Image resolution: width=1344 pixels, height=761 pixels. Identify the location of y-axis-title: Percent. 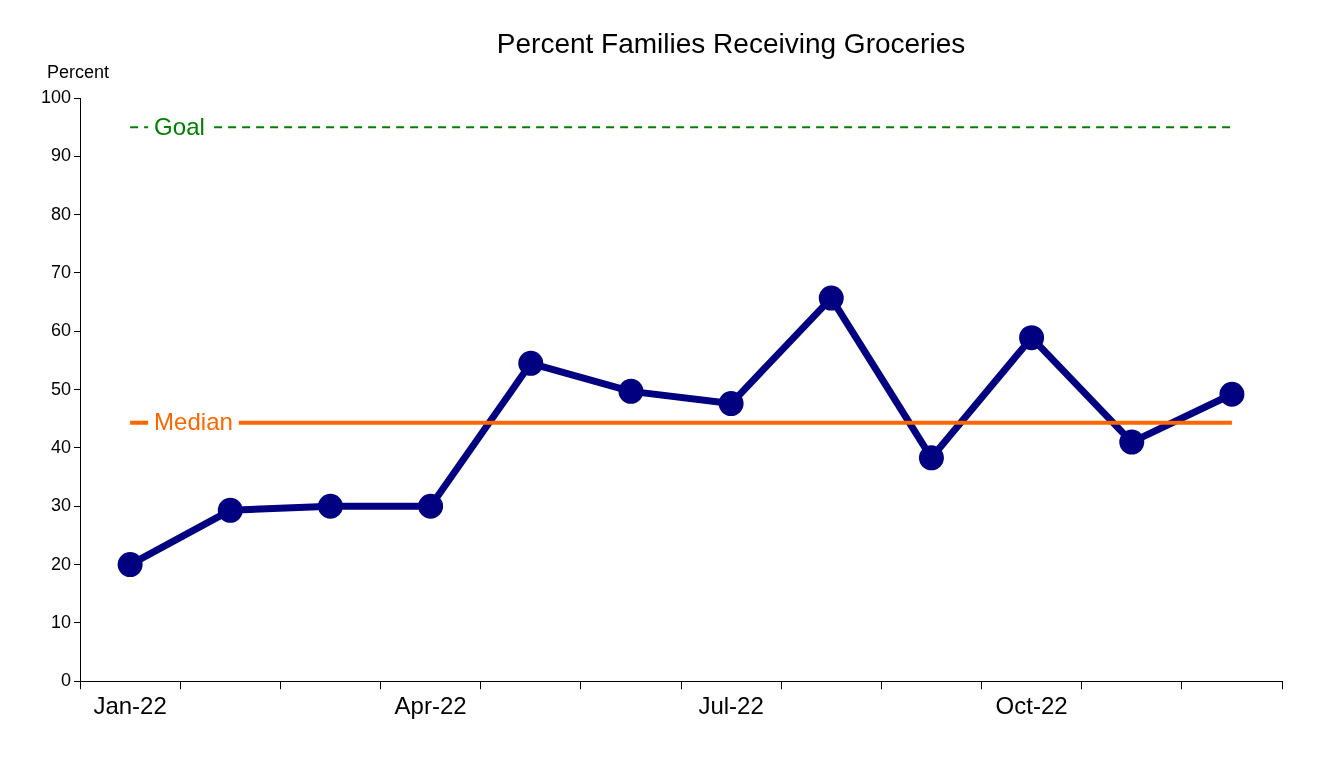
(78, 71).